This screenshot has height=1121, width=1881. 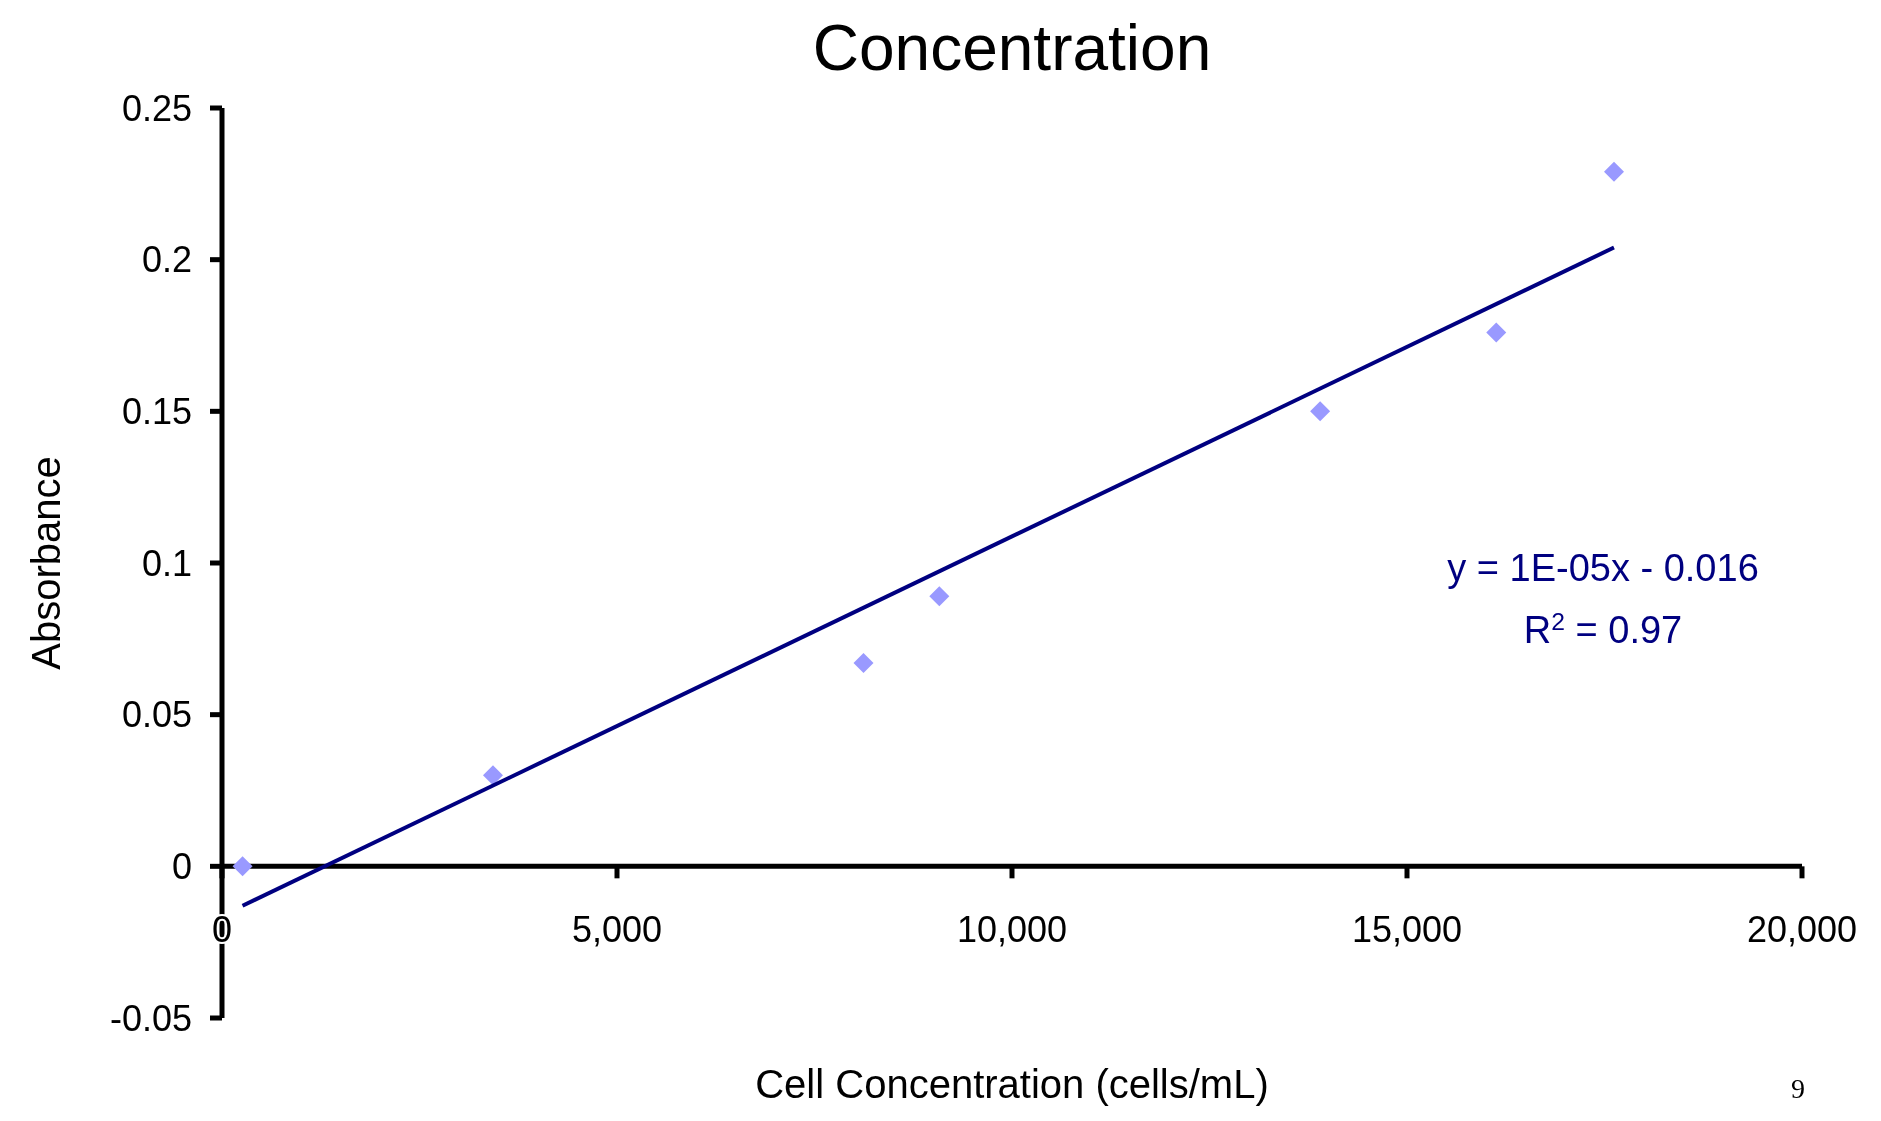 I want to click on y-tick-label: -0.05, so click(x=150, y=1018).